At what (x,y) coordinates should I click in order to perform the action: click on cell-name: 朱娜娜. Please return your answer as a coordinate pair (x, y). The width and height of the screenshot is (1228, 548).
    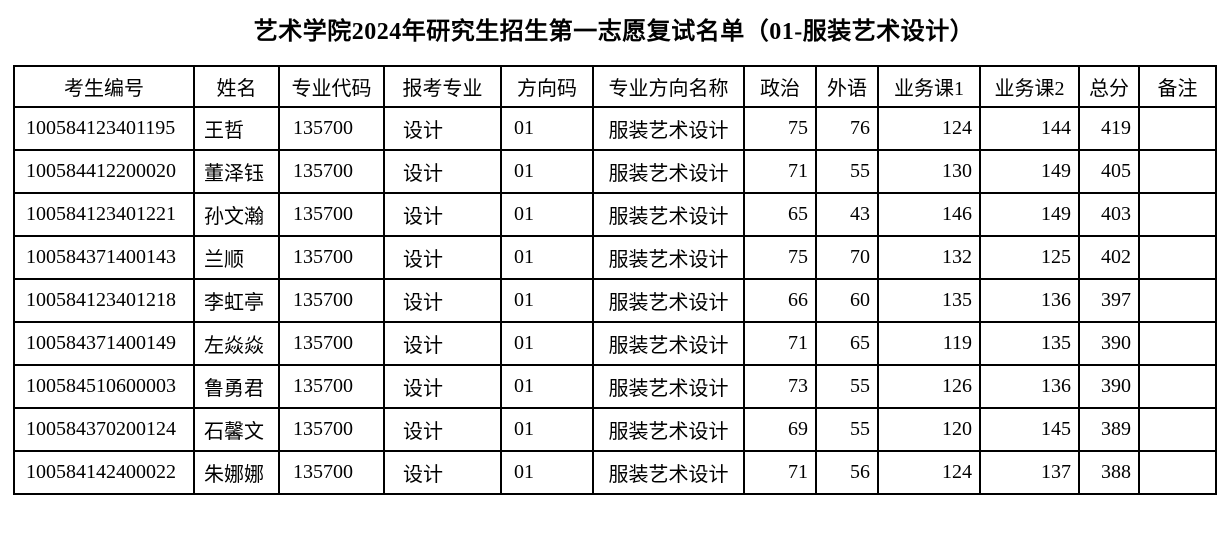
    Looking at the image, I should click on (236, 472).